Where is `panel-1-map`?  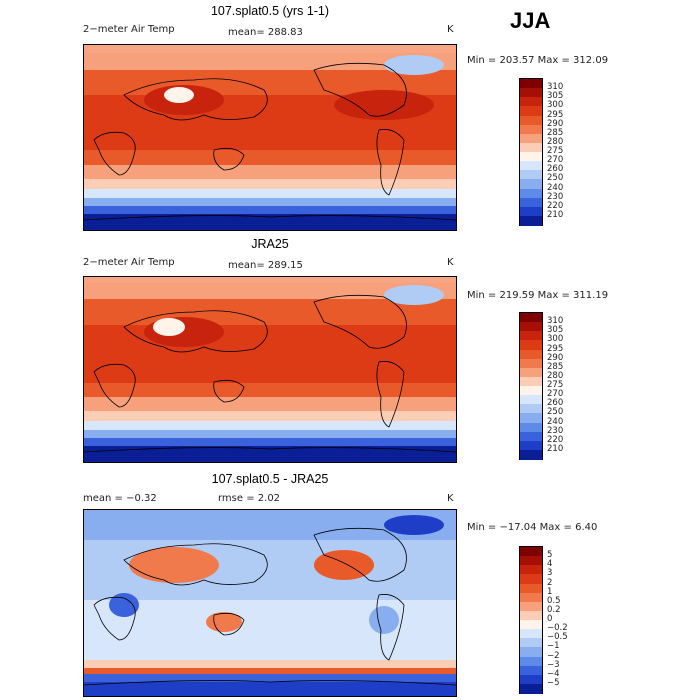 panel-1-map is located at coordinates (270, 137).